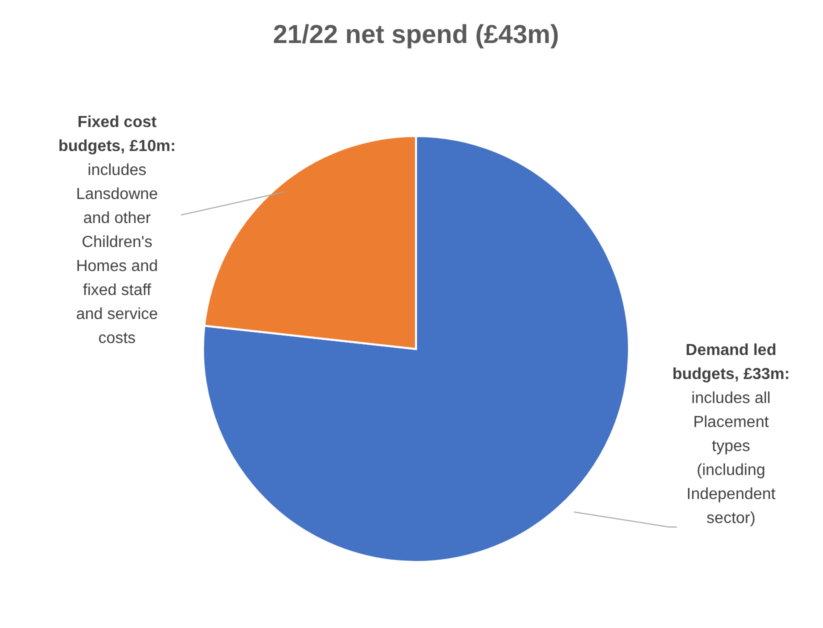 This screenshot has height=628, width=823. Describe the element at coordinates (117, 134) in the screenshot. I see `slice-label: Fixed cost budgets, £10m:` at that location.